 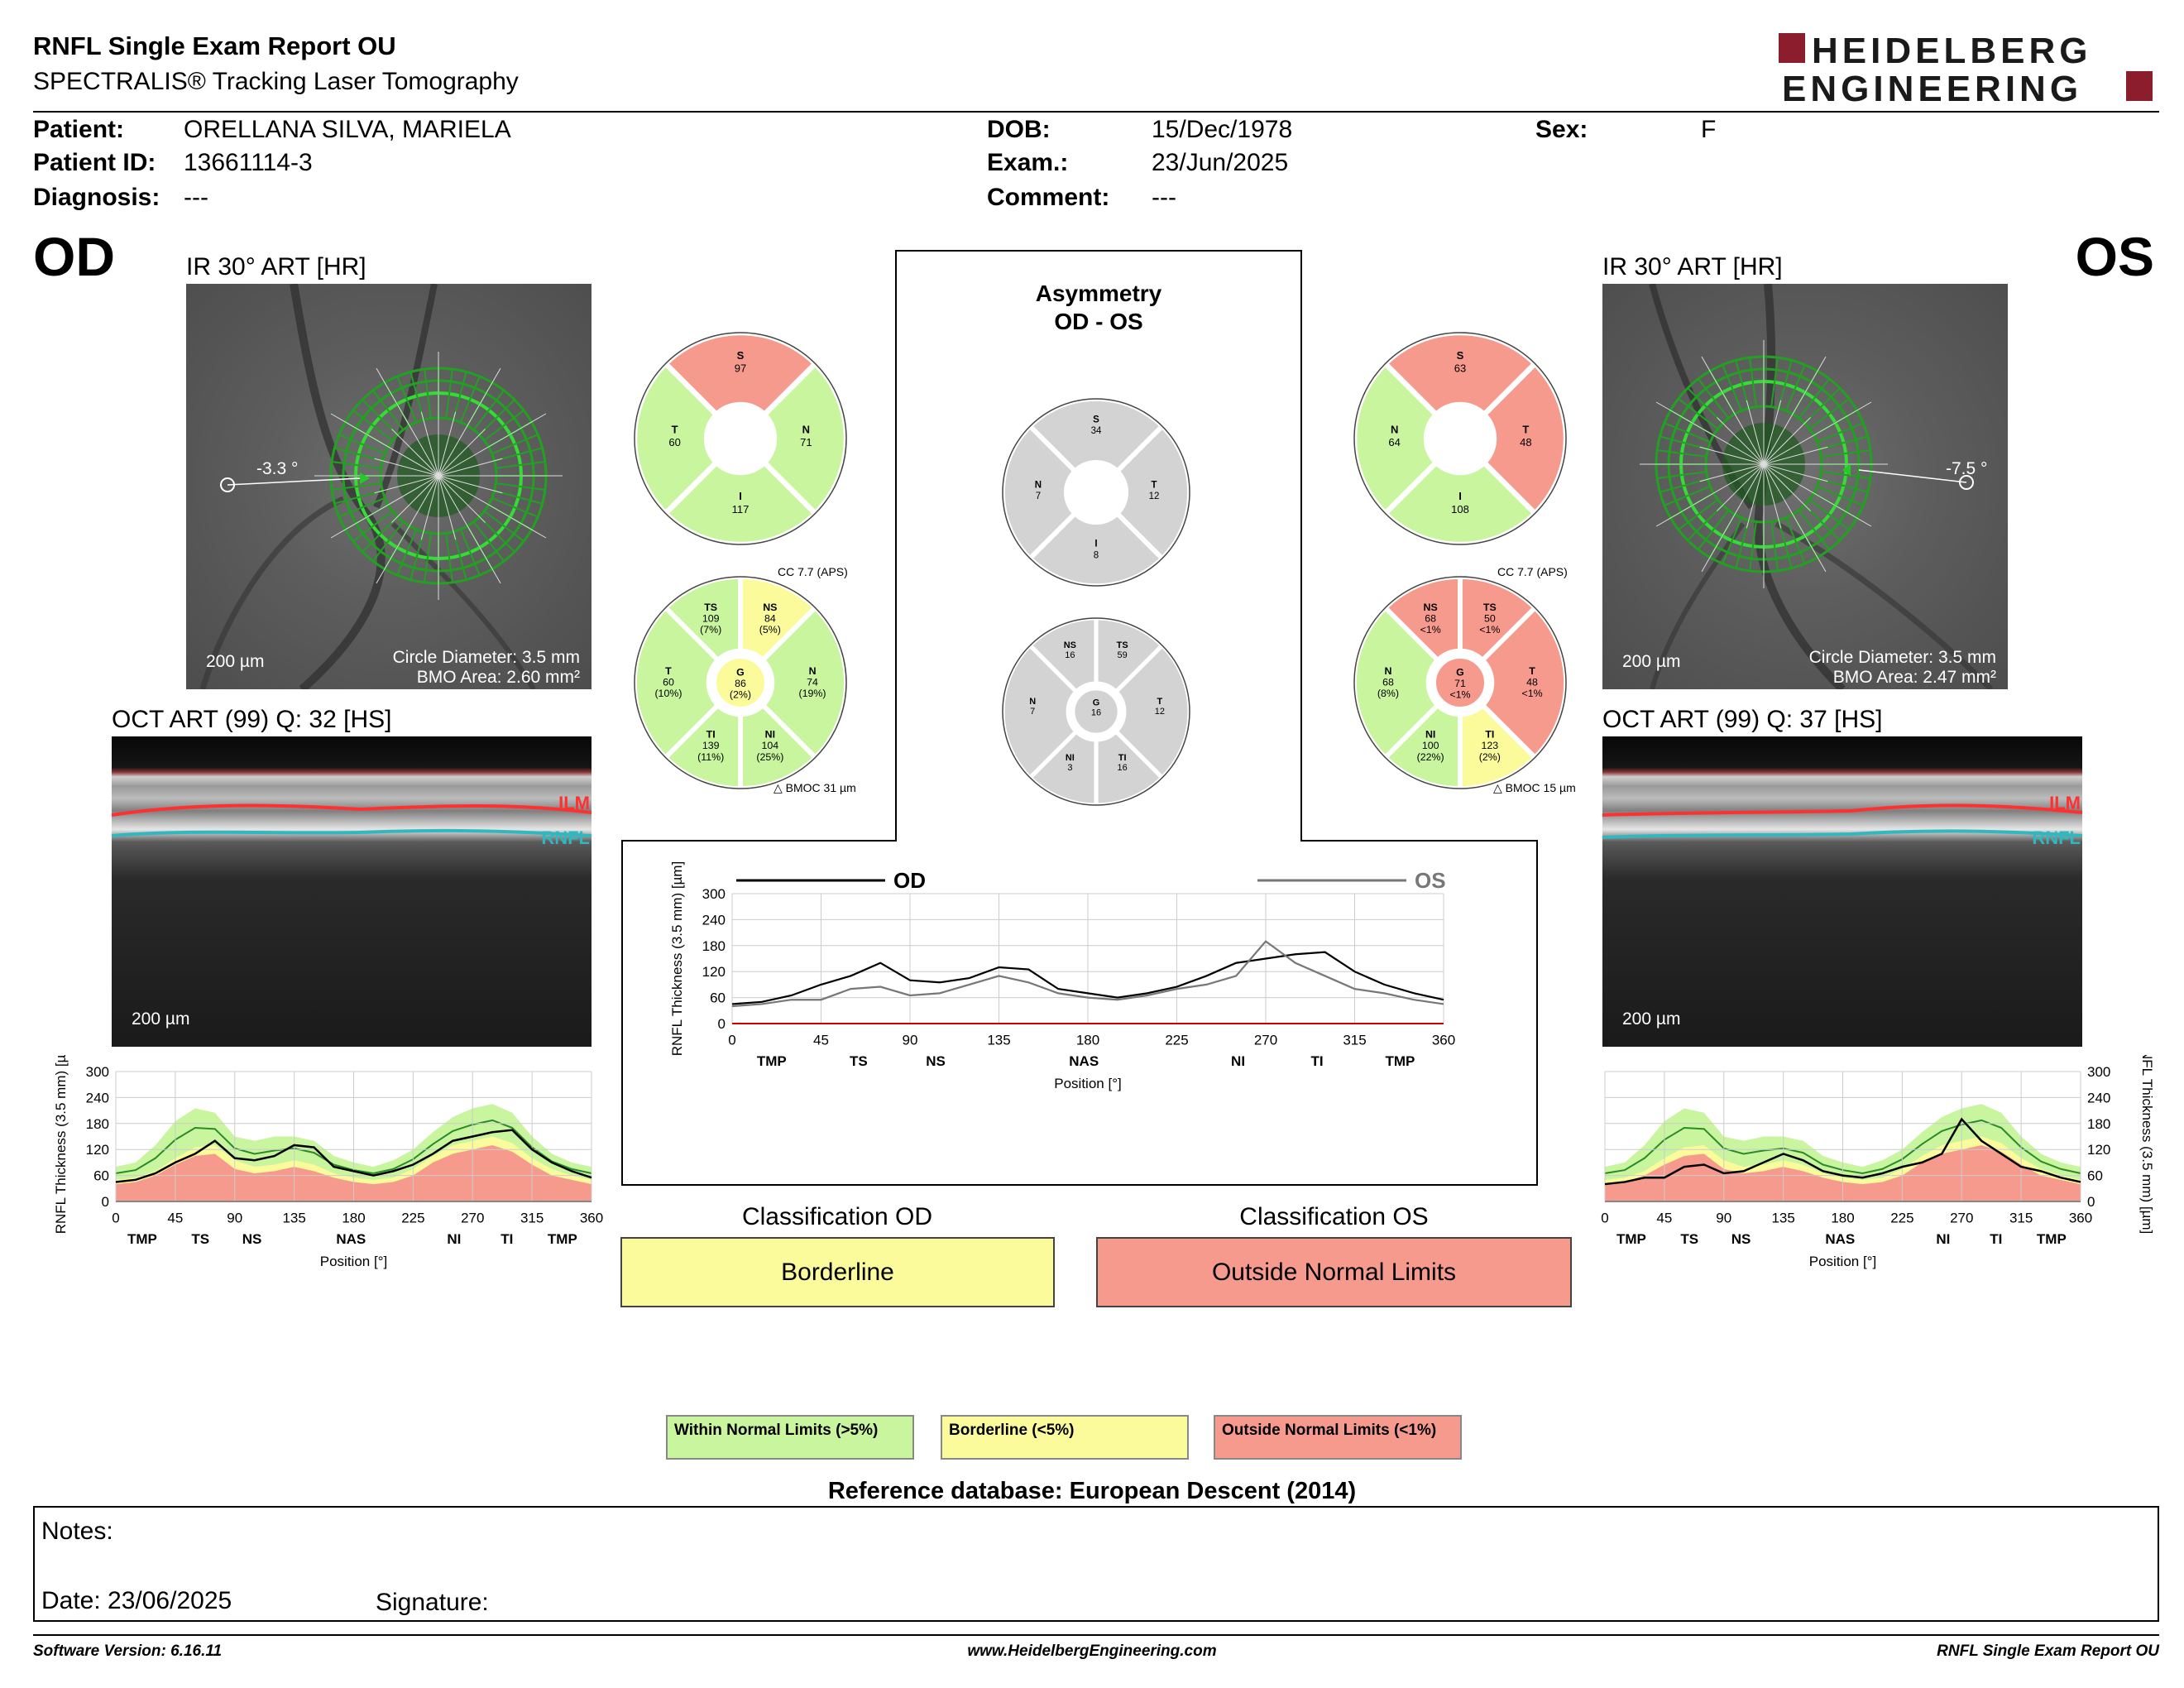 I want to click on x-tick-label: 0, so click(x=731, y=1040).